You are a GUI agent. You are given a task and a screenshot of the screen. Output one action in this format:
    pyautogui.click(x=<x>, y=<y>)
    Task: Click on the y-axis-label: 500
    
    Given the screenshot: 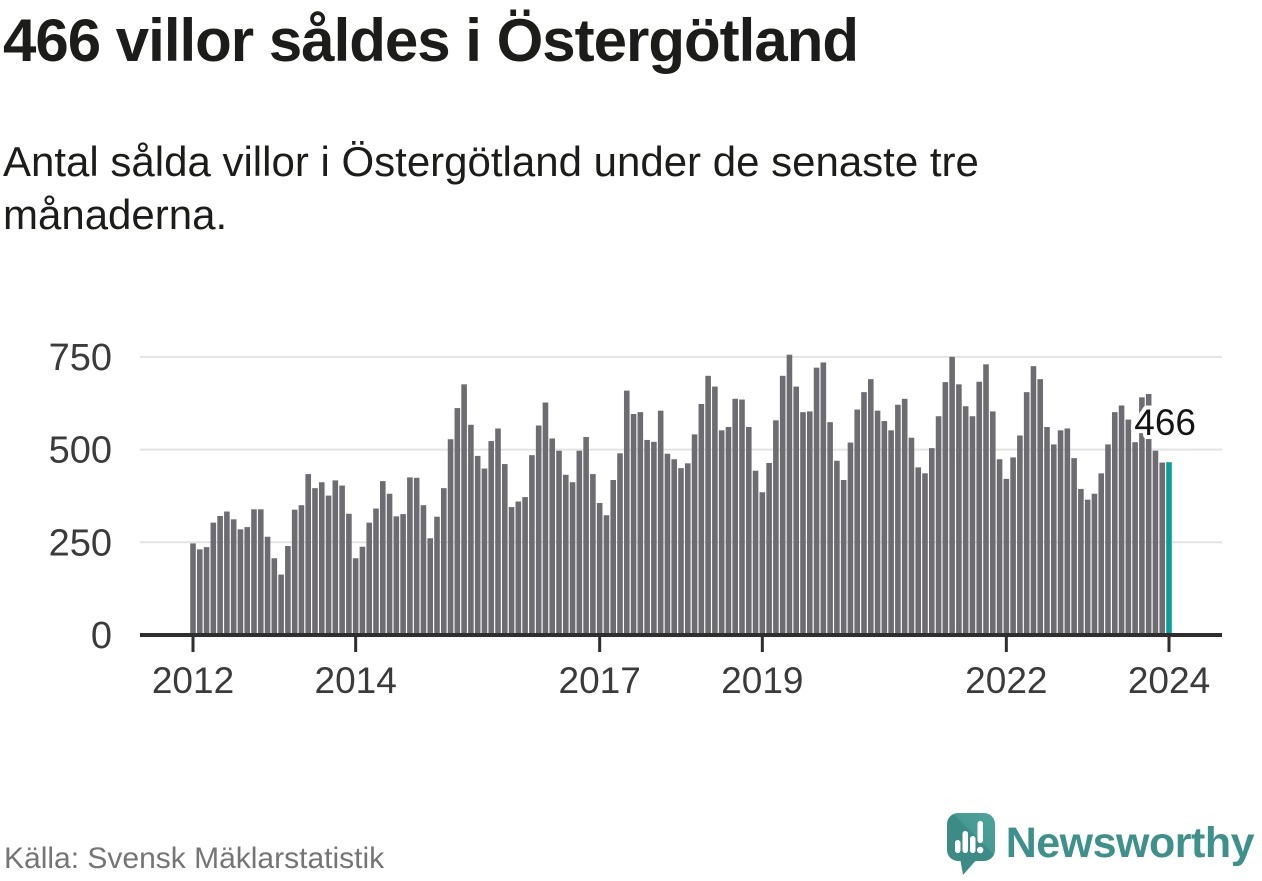 What is the action you would take?
    pyautogui.click(x=80, y=451)
    